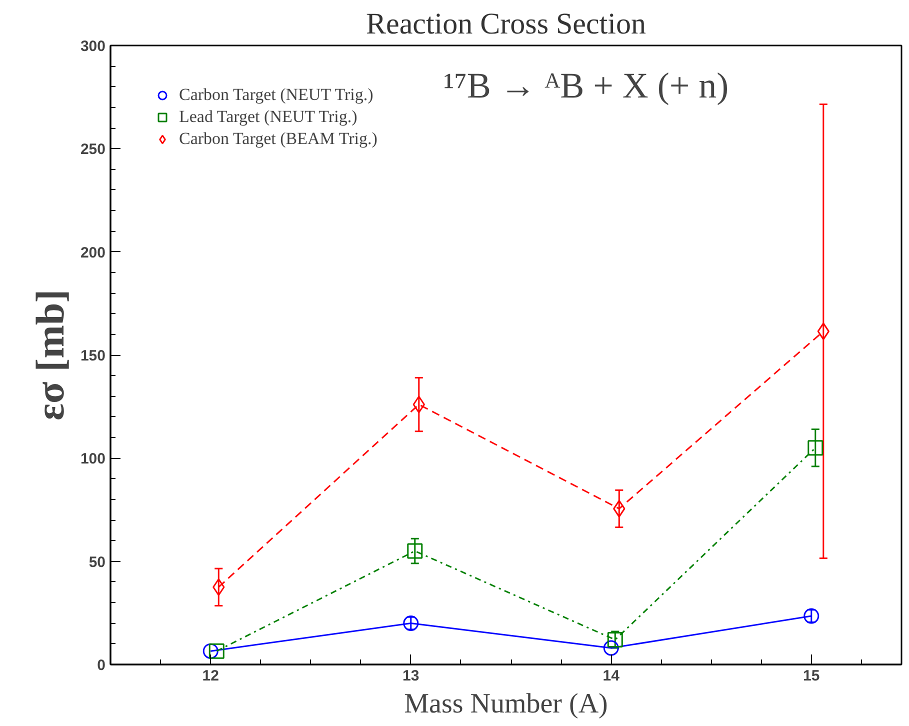 Image resolution: width=909 pixels, height=726 pixels. Describe the element at coordinates (506, 704) in the screenshot. I see `x-axis-title: Mass Number (A)` at that location.